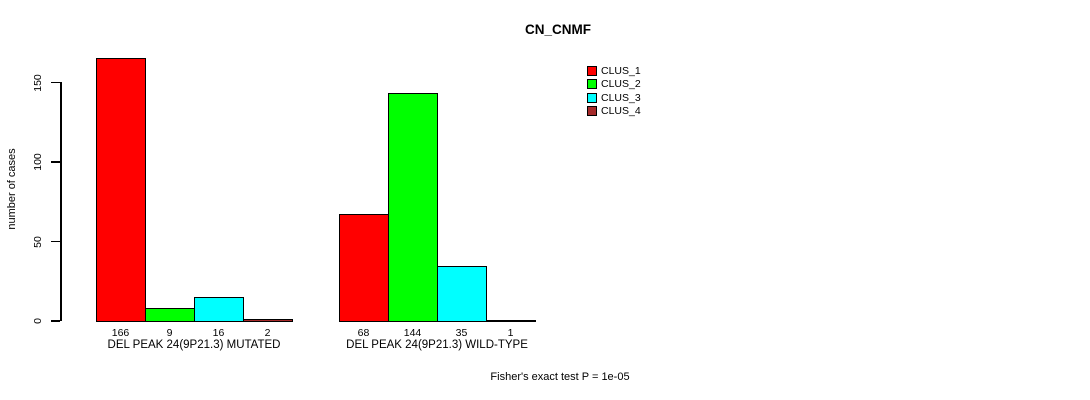  What do you see at coordinates (558, 29) in the screenshot?
I see `chart-title: CN_CNMF` at bounding box center [558, 29].